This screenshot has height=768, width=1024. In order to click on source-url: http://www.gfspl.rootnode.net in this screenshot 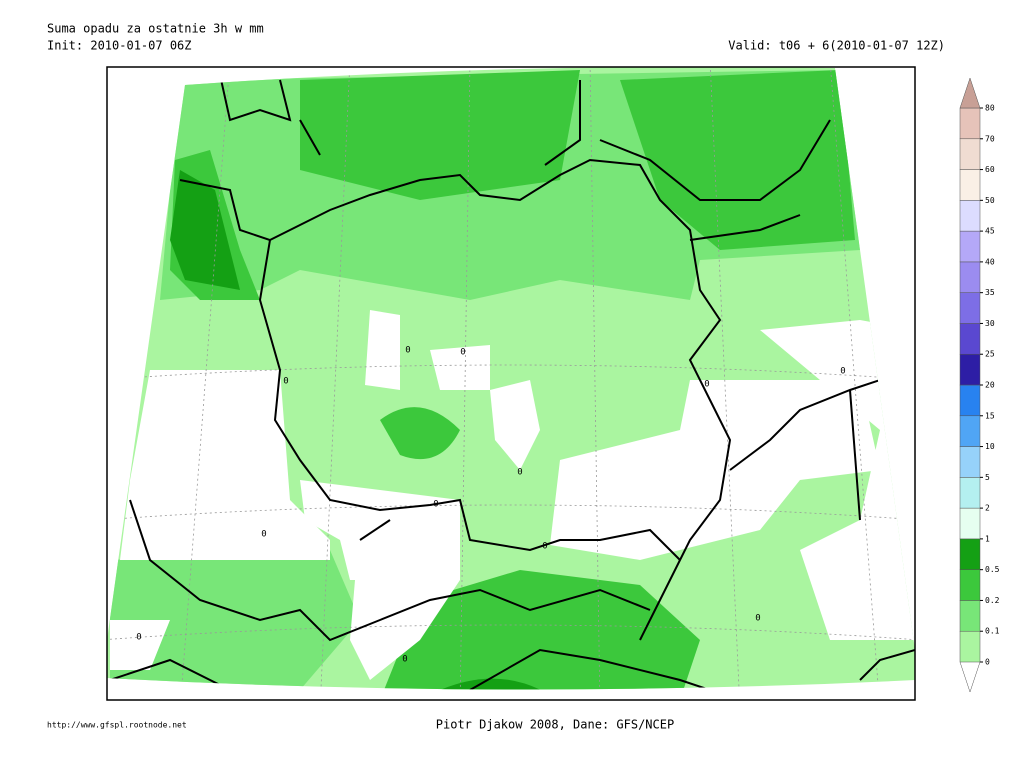, I will do `click(117, 725)`.